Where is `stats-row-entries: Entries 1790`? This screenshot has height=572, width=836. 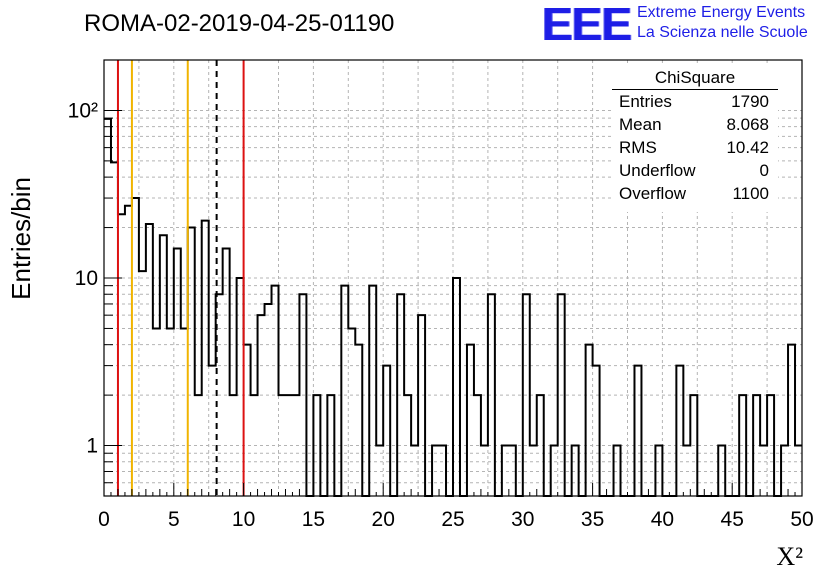
stats-row-entries: Entries 1790 is located at coordinates (694, 103).